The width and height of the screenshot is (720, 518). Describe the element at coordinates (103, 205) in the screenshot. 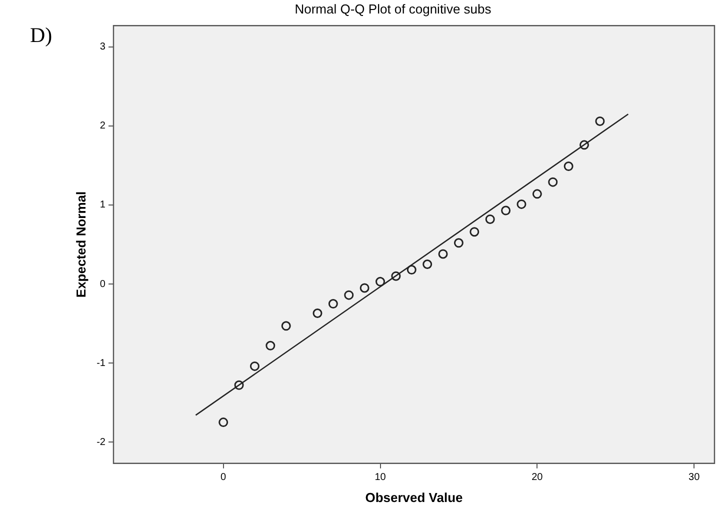

I see `y-tick-label: 1` at that location.